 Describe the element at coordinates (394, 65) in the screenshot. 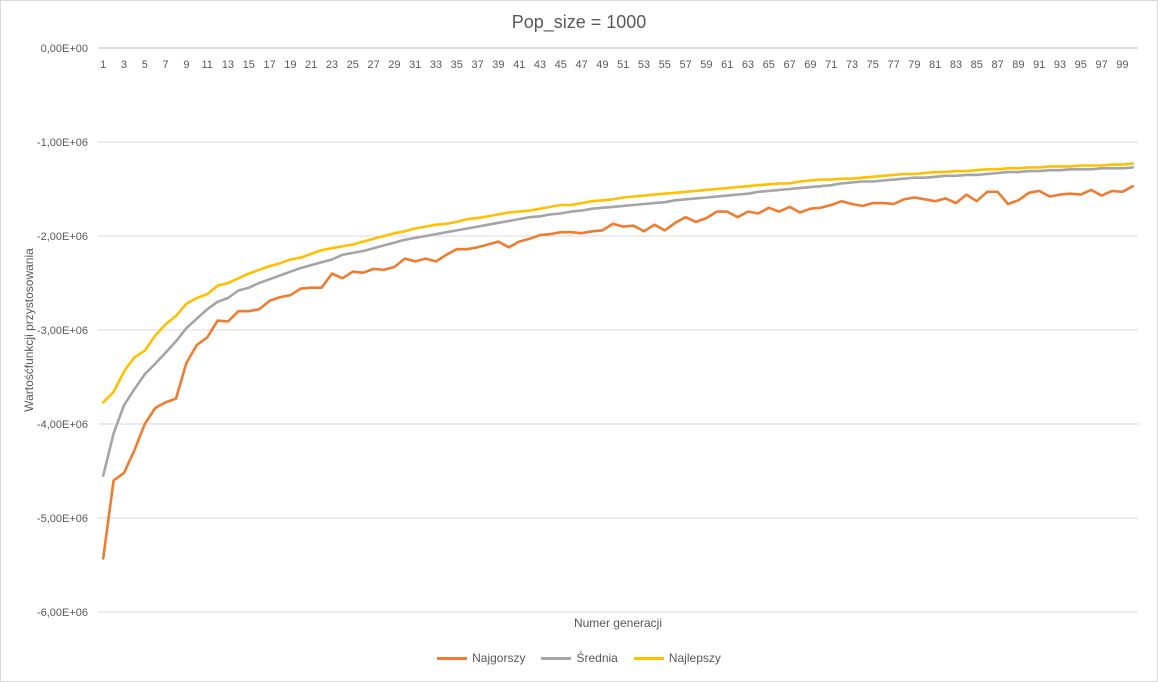

I see `x-tick-label: 29` at that location.